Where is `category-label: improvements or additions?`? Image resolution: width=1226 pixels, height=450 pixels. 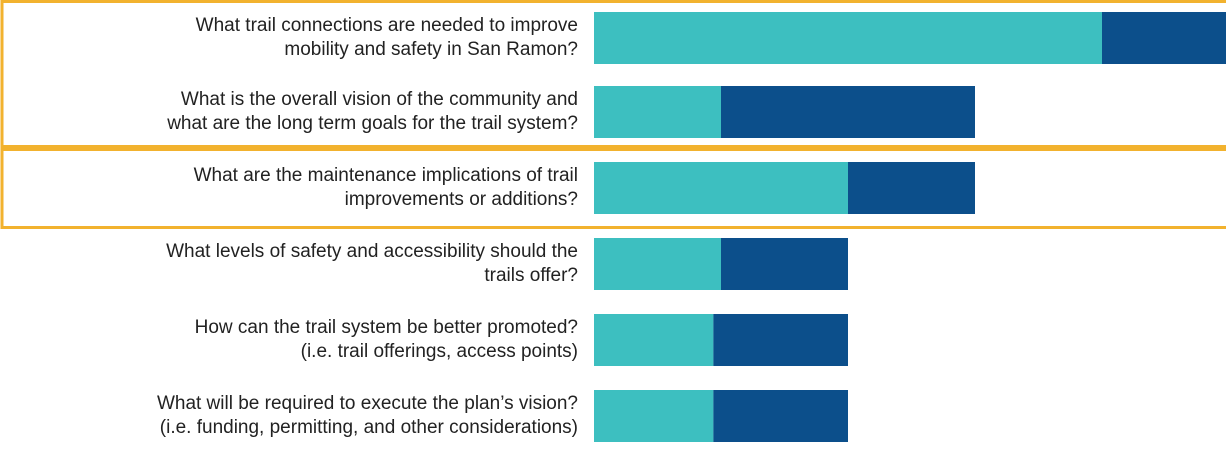 category-label: improvements or additions? is located at coordinates (461, 199).